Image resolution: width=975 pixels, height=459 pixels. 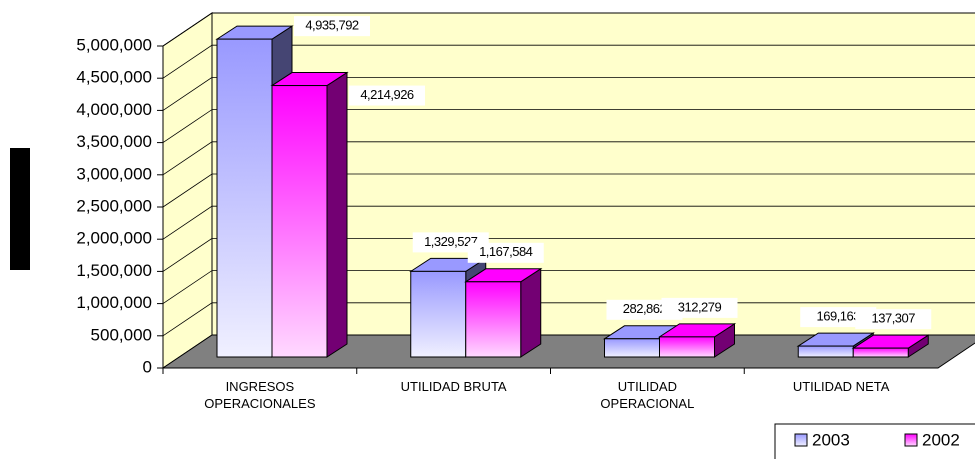 I want to click on x-tick-label: UTILIDAD OPERACIONAL, so click(x=647, y=395).